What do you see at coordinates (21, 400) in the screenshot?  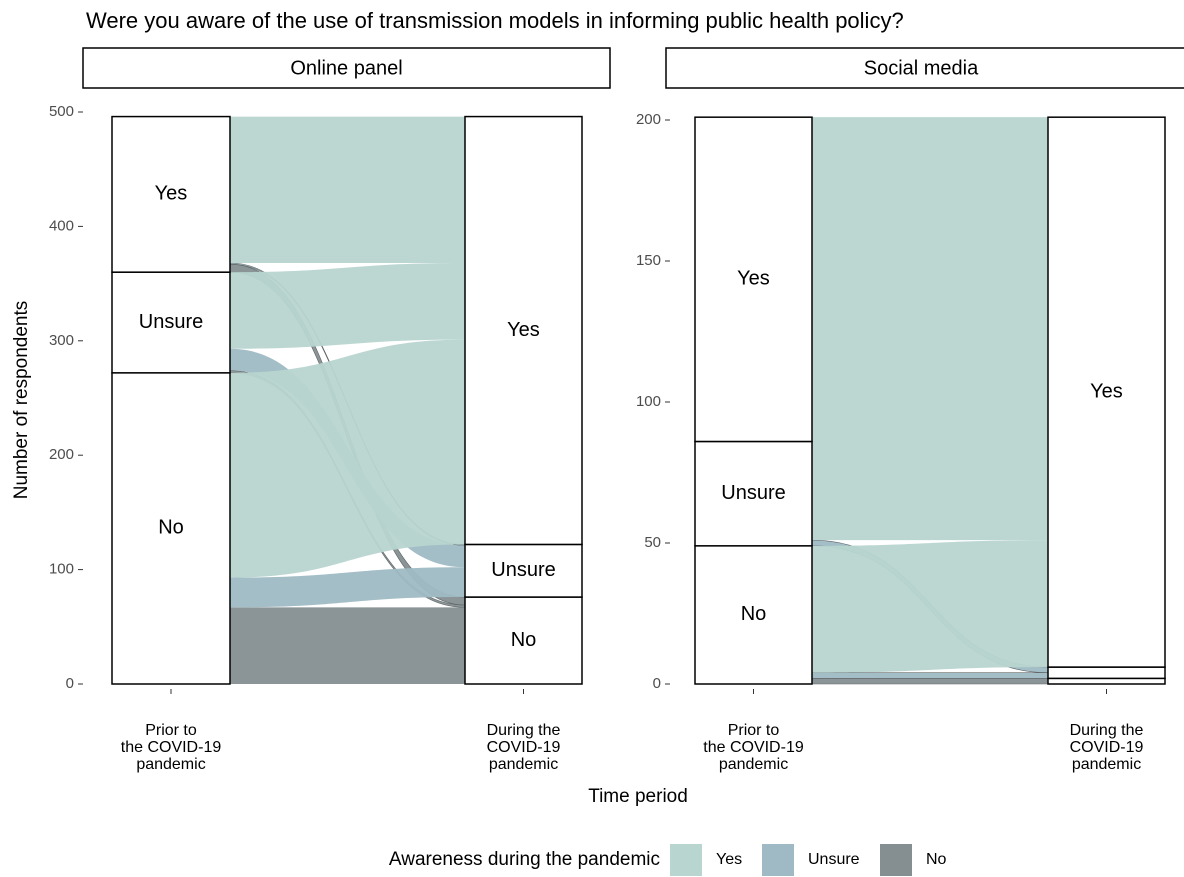 I see `y-axis-label: Number of respondents` at bounding box center [21, 400].